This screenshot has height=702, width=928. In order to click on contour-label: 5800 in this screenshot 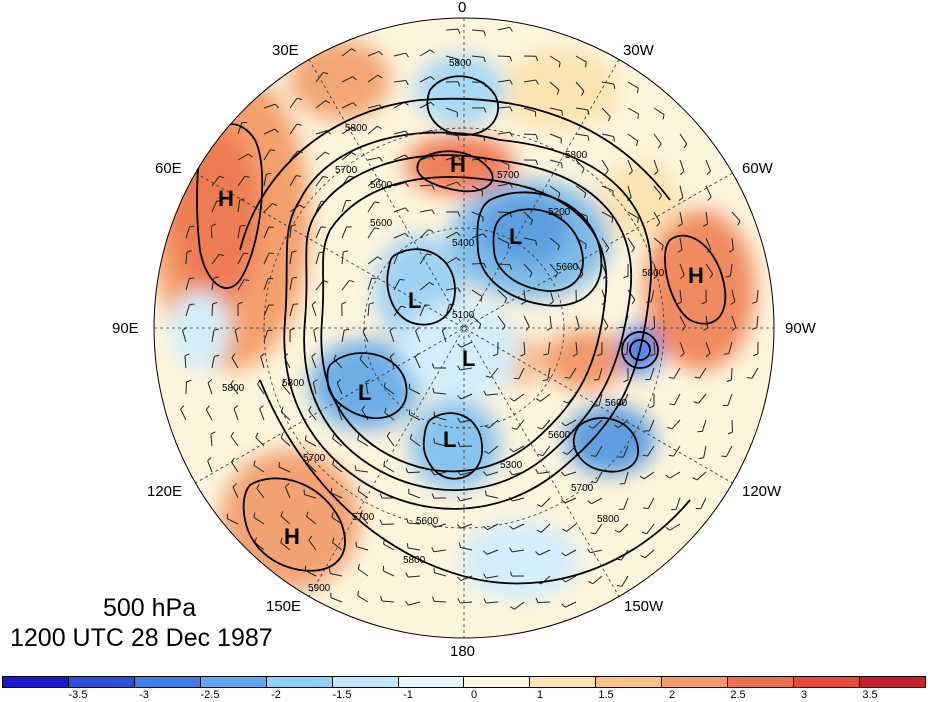, I will do `click(233, 388)`.